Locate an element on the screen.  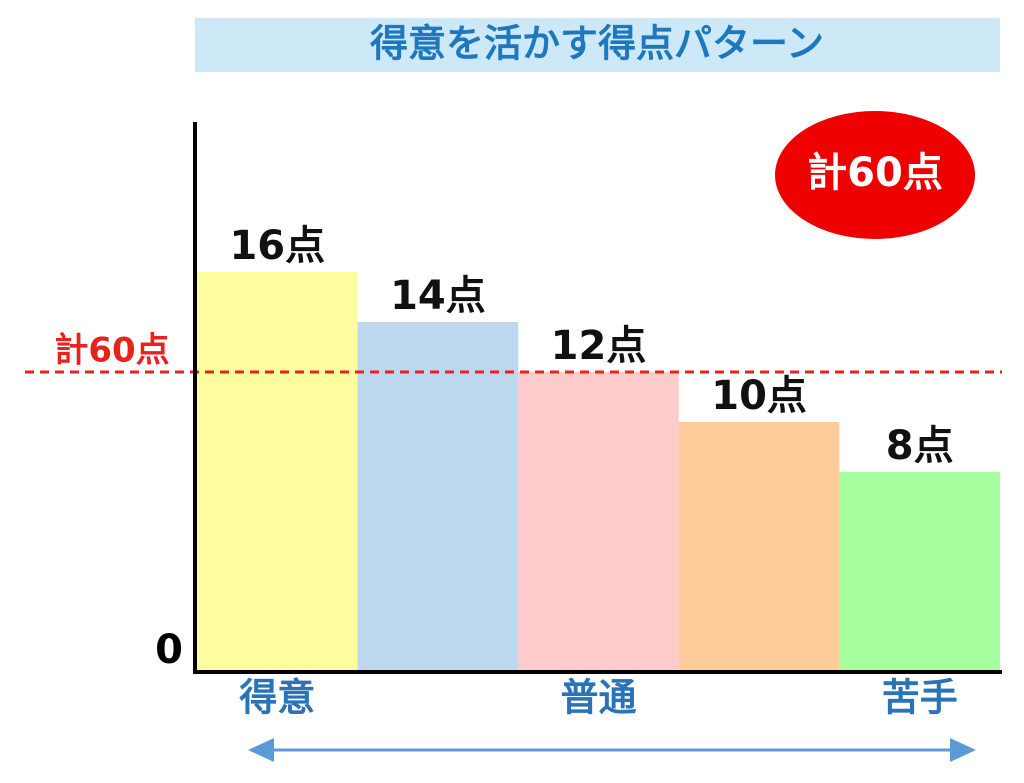
y-tick-label: 0 is located at coordinates (169, 650).